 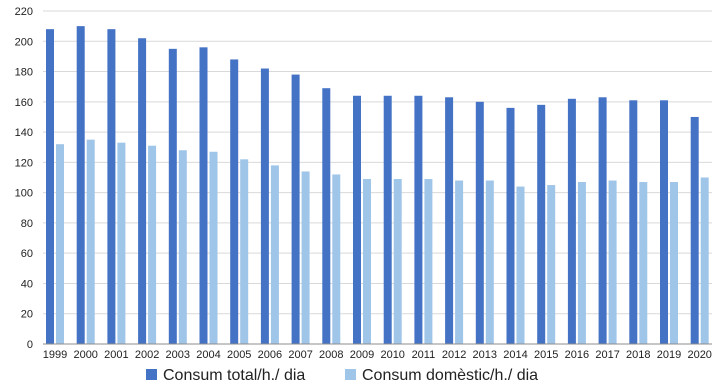 I want to click on bar-domestic-2012, so click(x=459, y=262).